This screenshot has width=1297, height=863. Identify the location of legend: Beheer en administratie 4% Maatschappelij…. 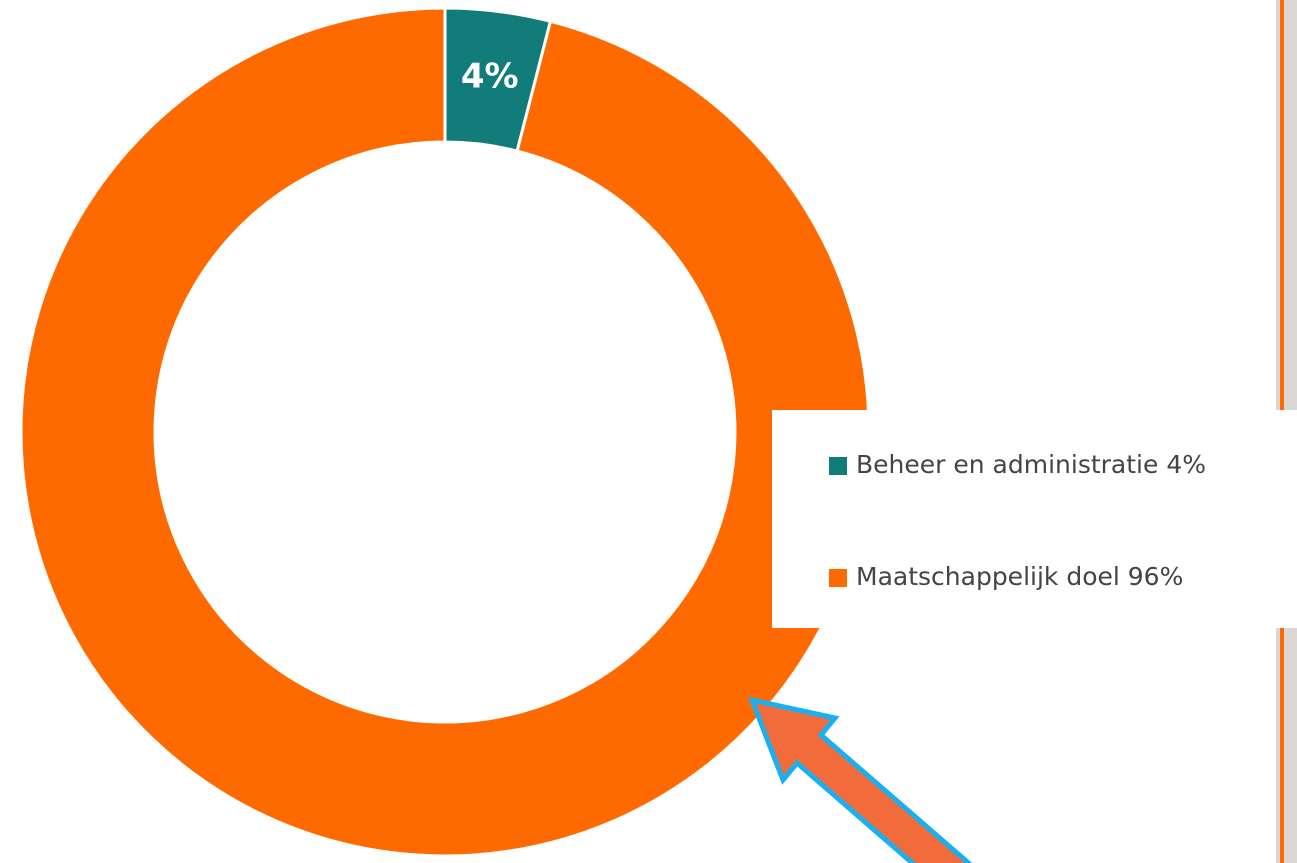
(1017, 520).